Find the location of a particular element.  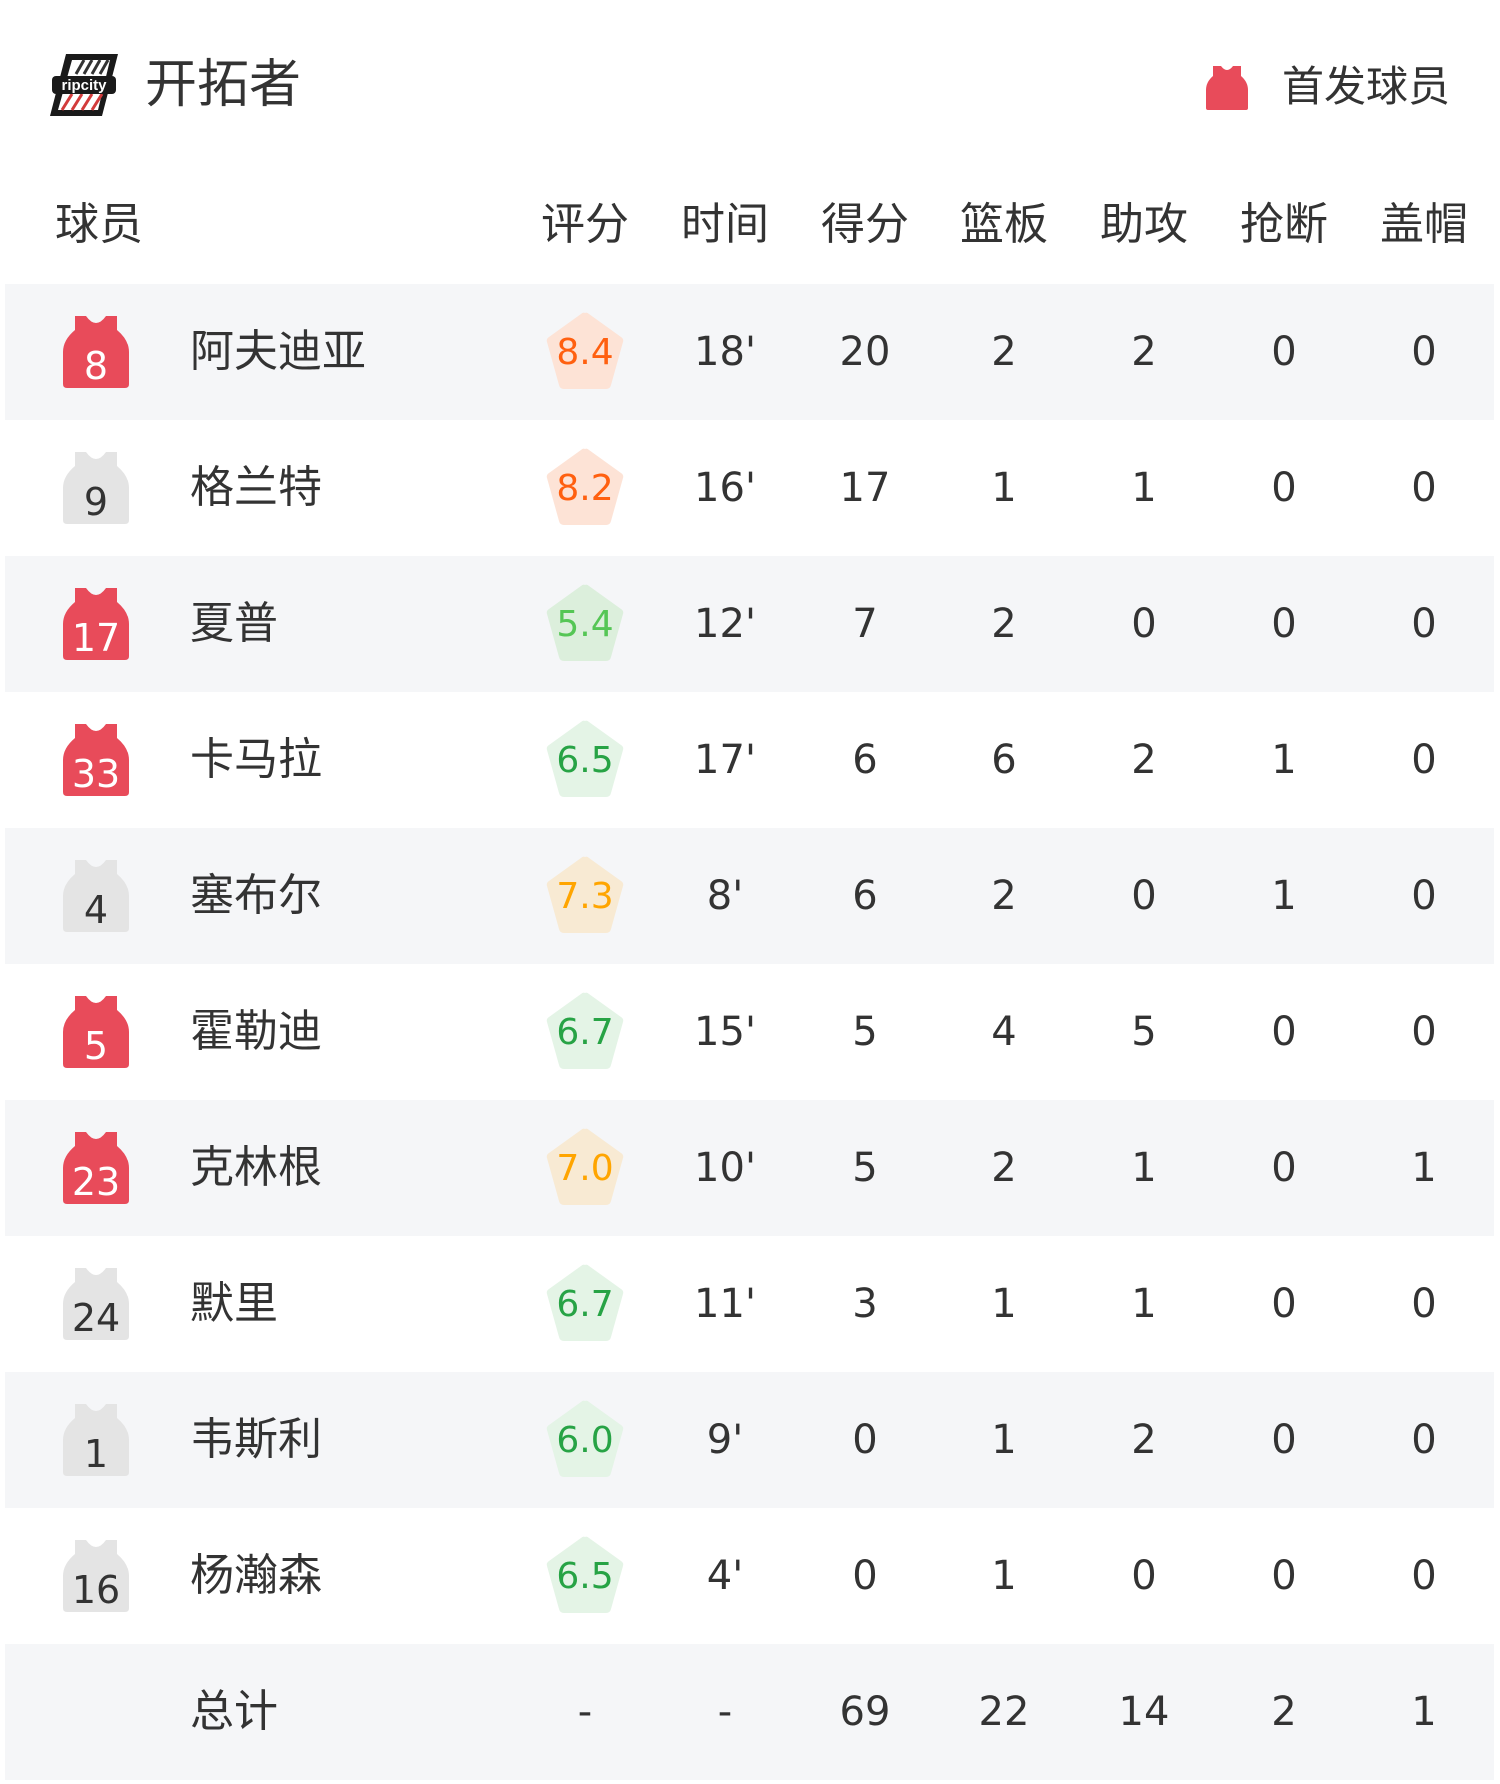

rating-value: 6.7 is located at coordinates (585, 1304).